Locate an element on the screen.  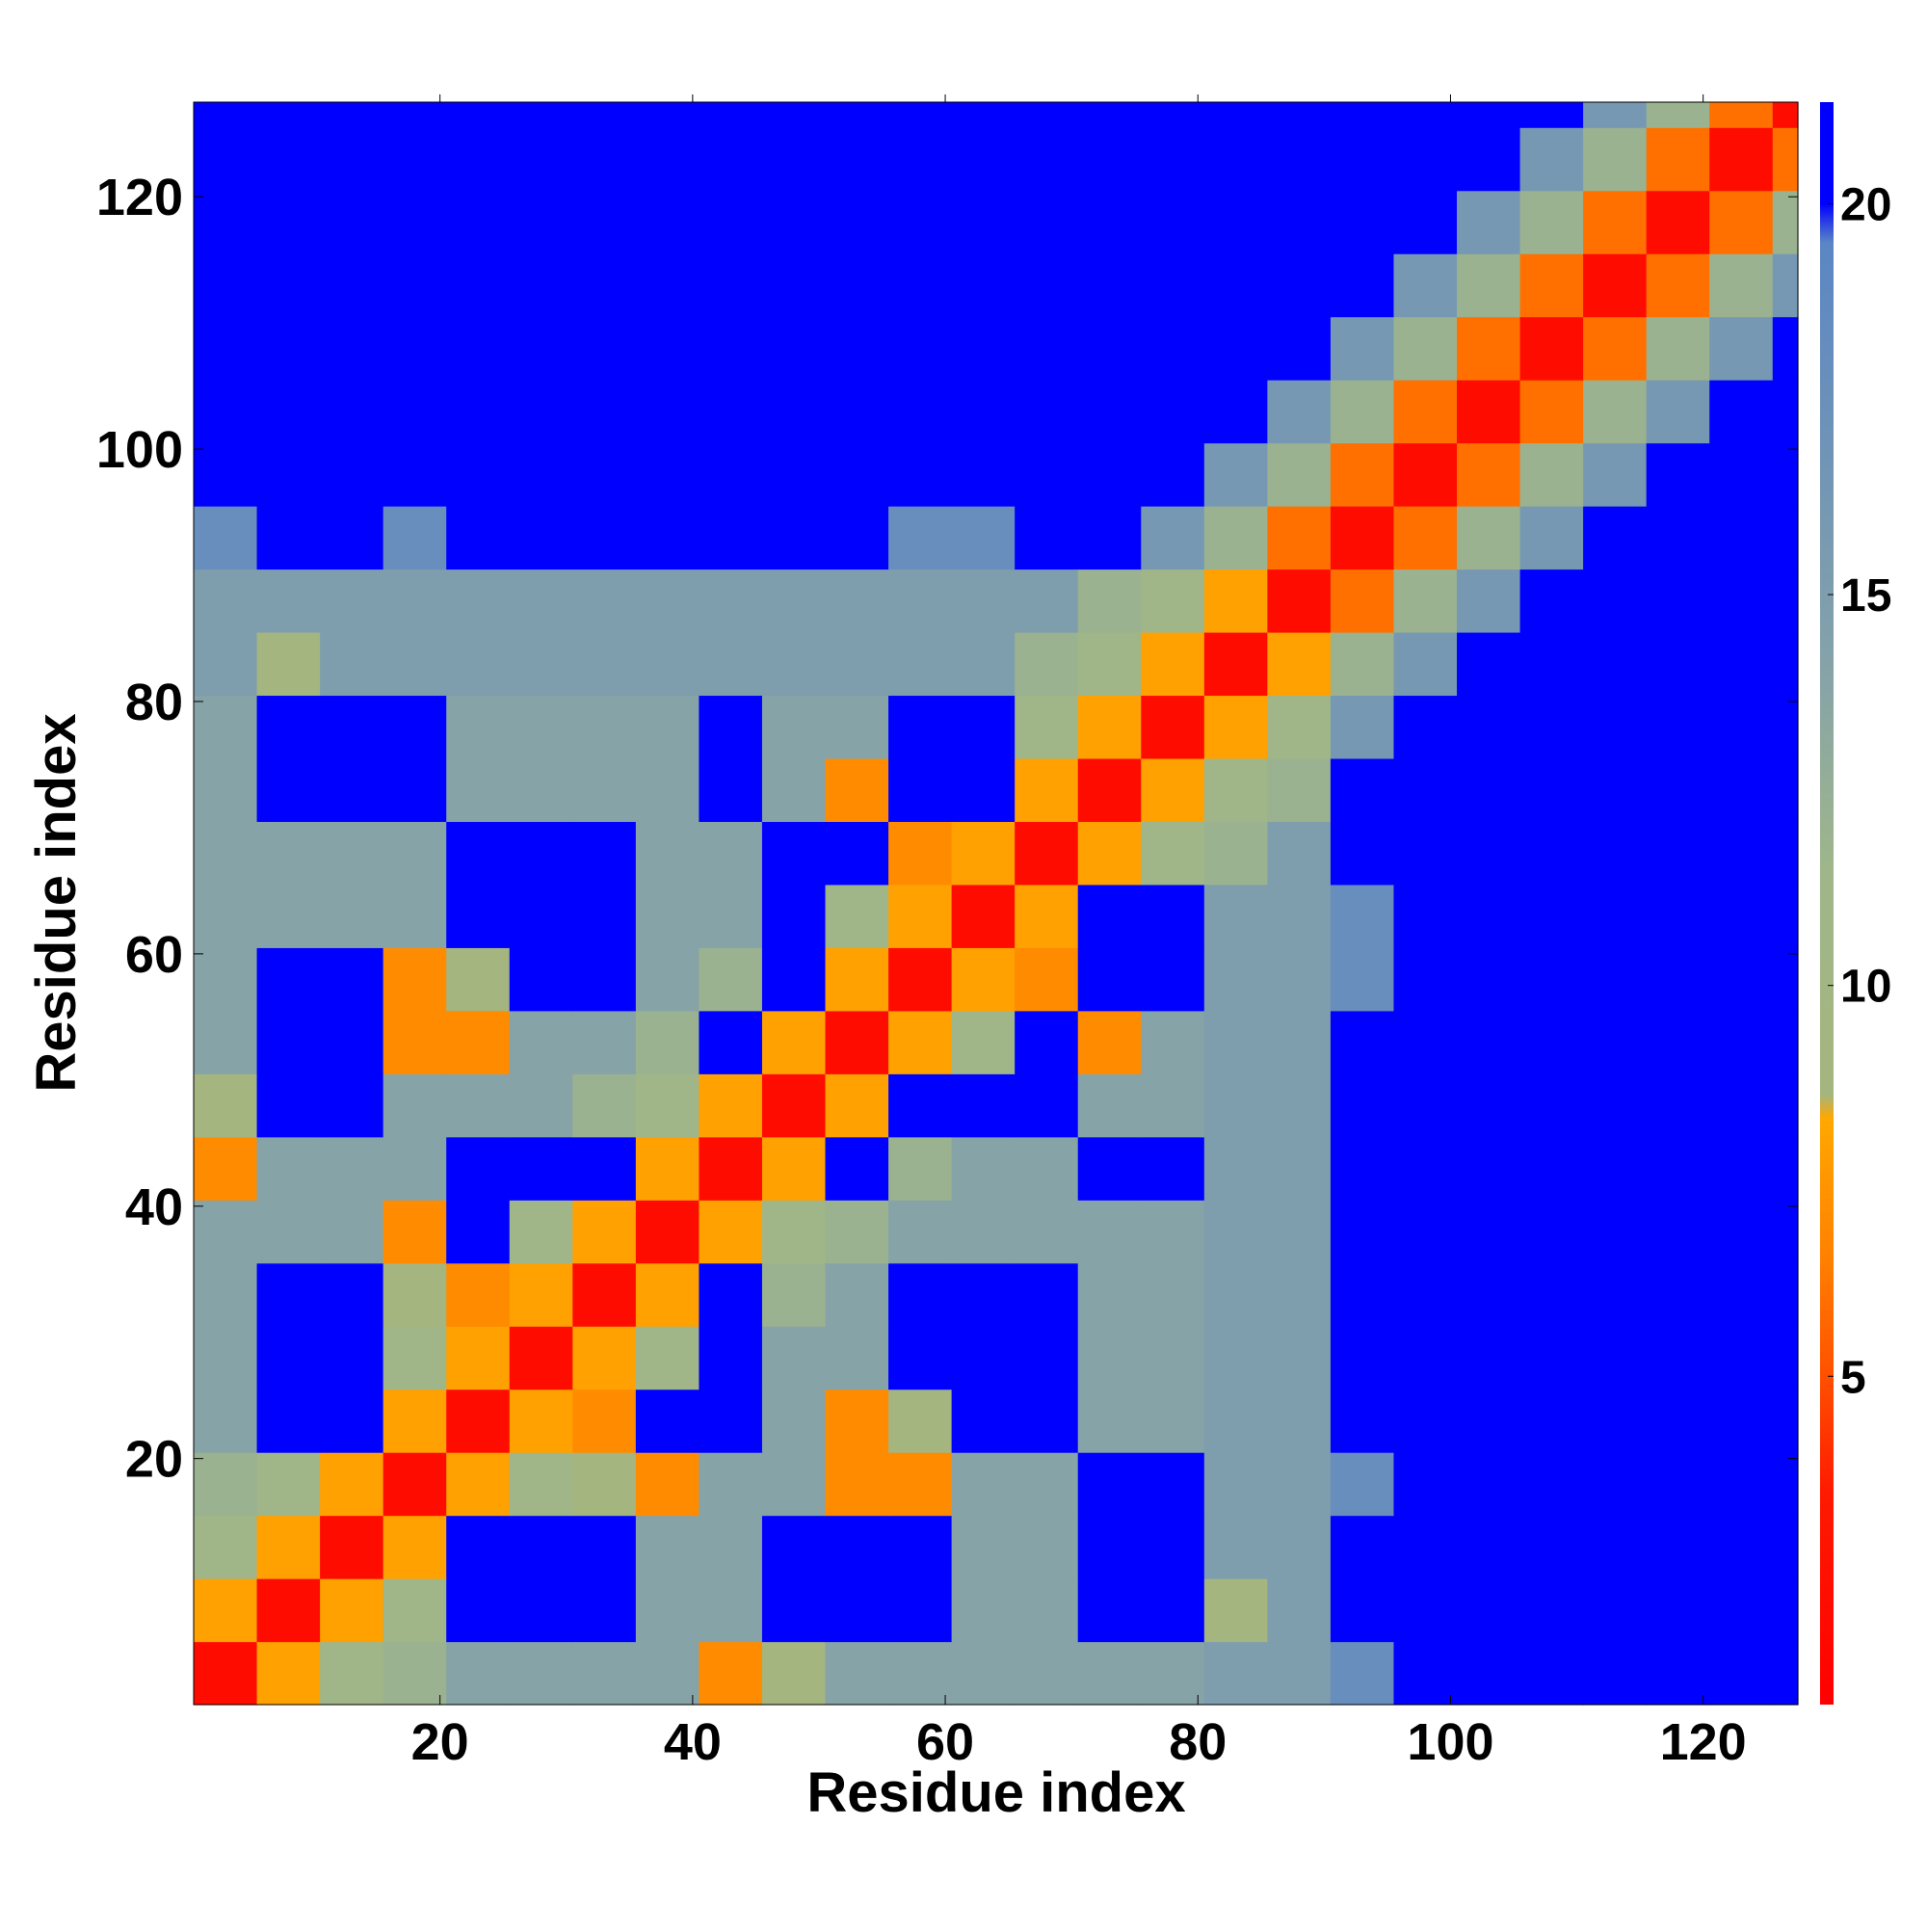
y-tick-label: 40 is located at coordinates (154, 1207).